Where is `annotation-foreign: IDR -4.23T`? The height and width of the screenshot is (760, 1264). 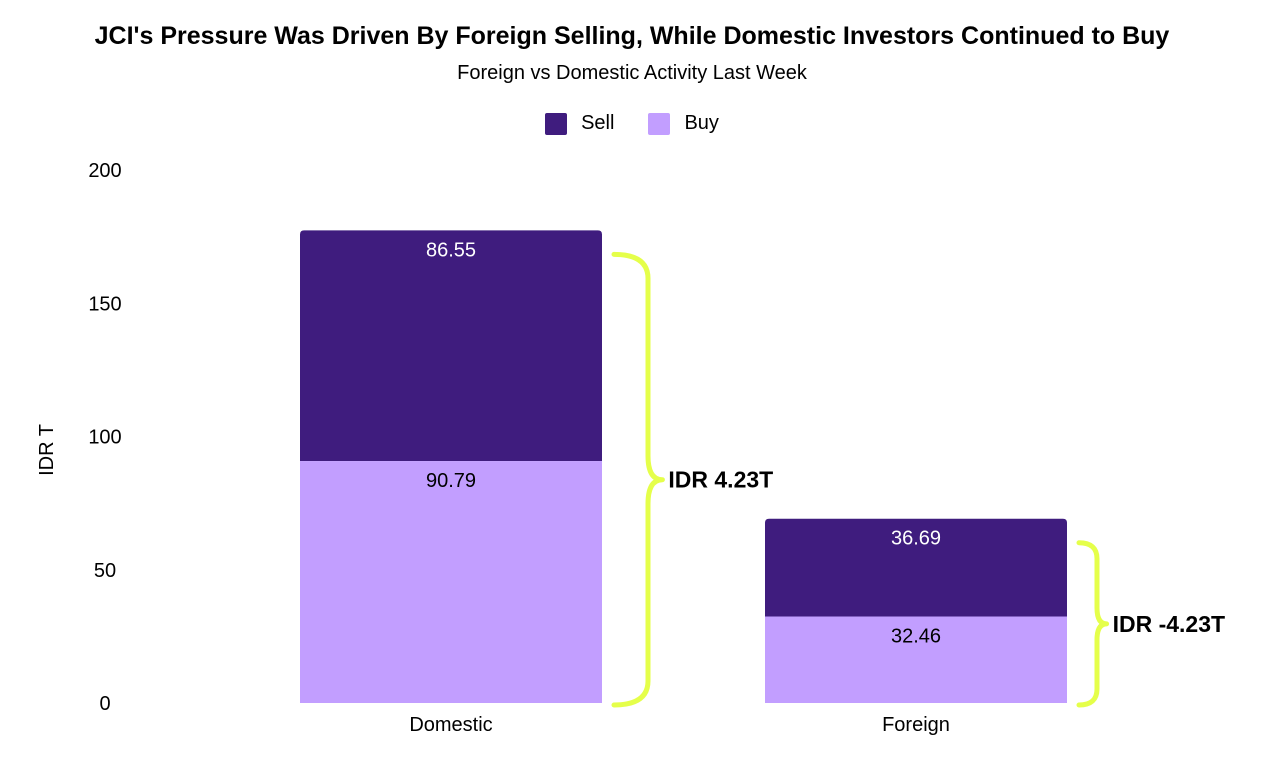
annotation-foreign: IDR -4.23T is located at coordinates (1169, 624).